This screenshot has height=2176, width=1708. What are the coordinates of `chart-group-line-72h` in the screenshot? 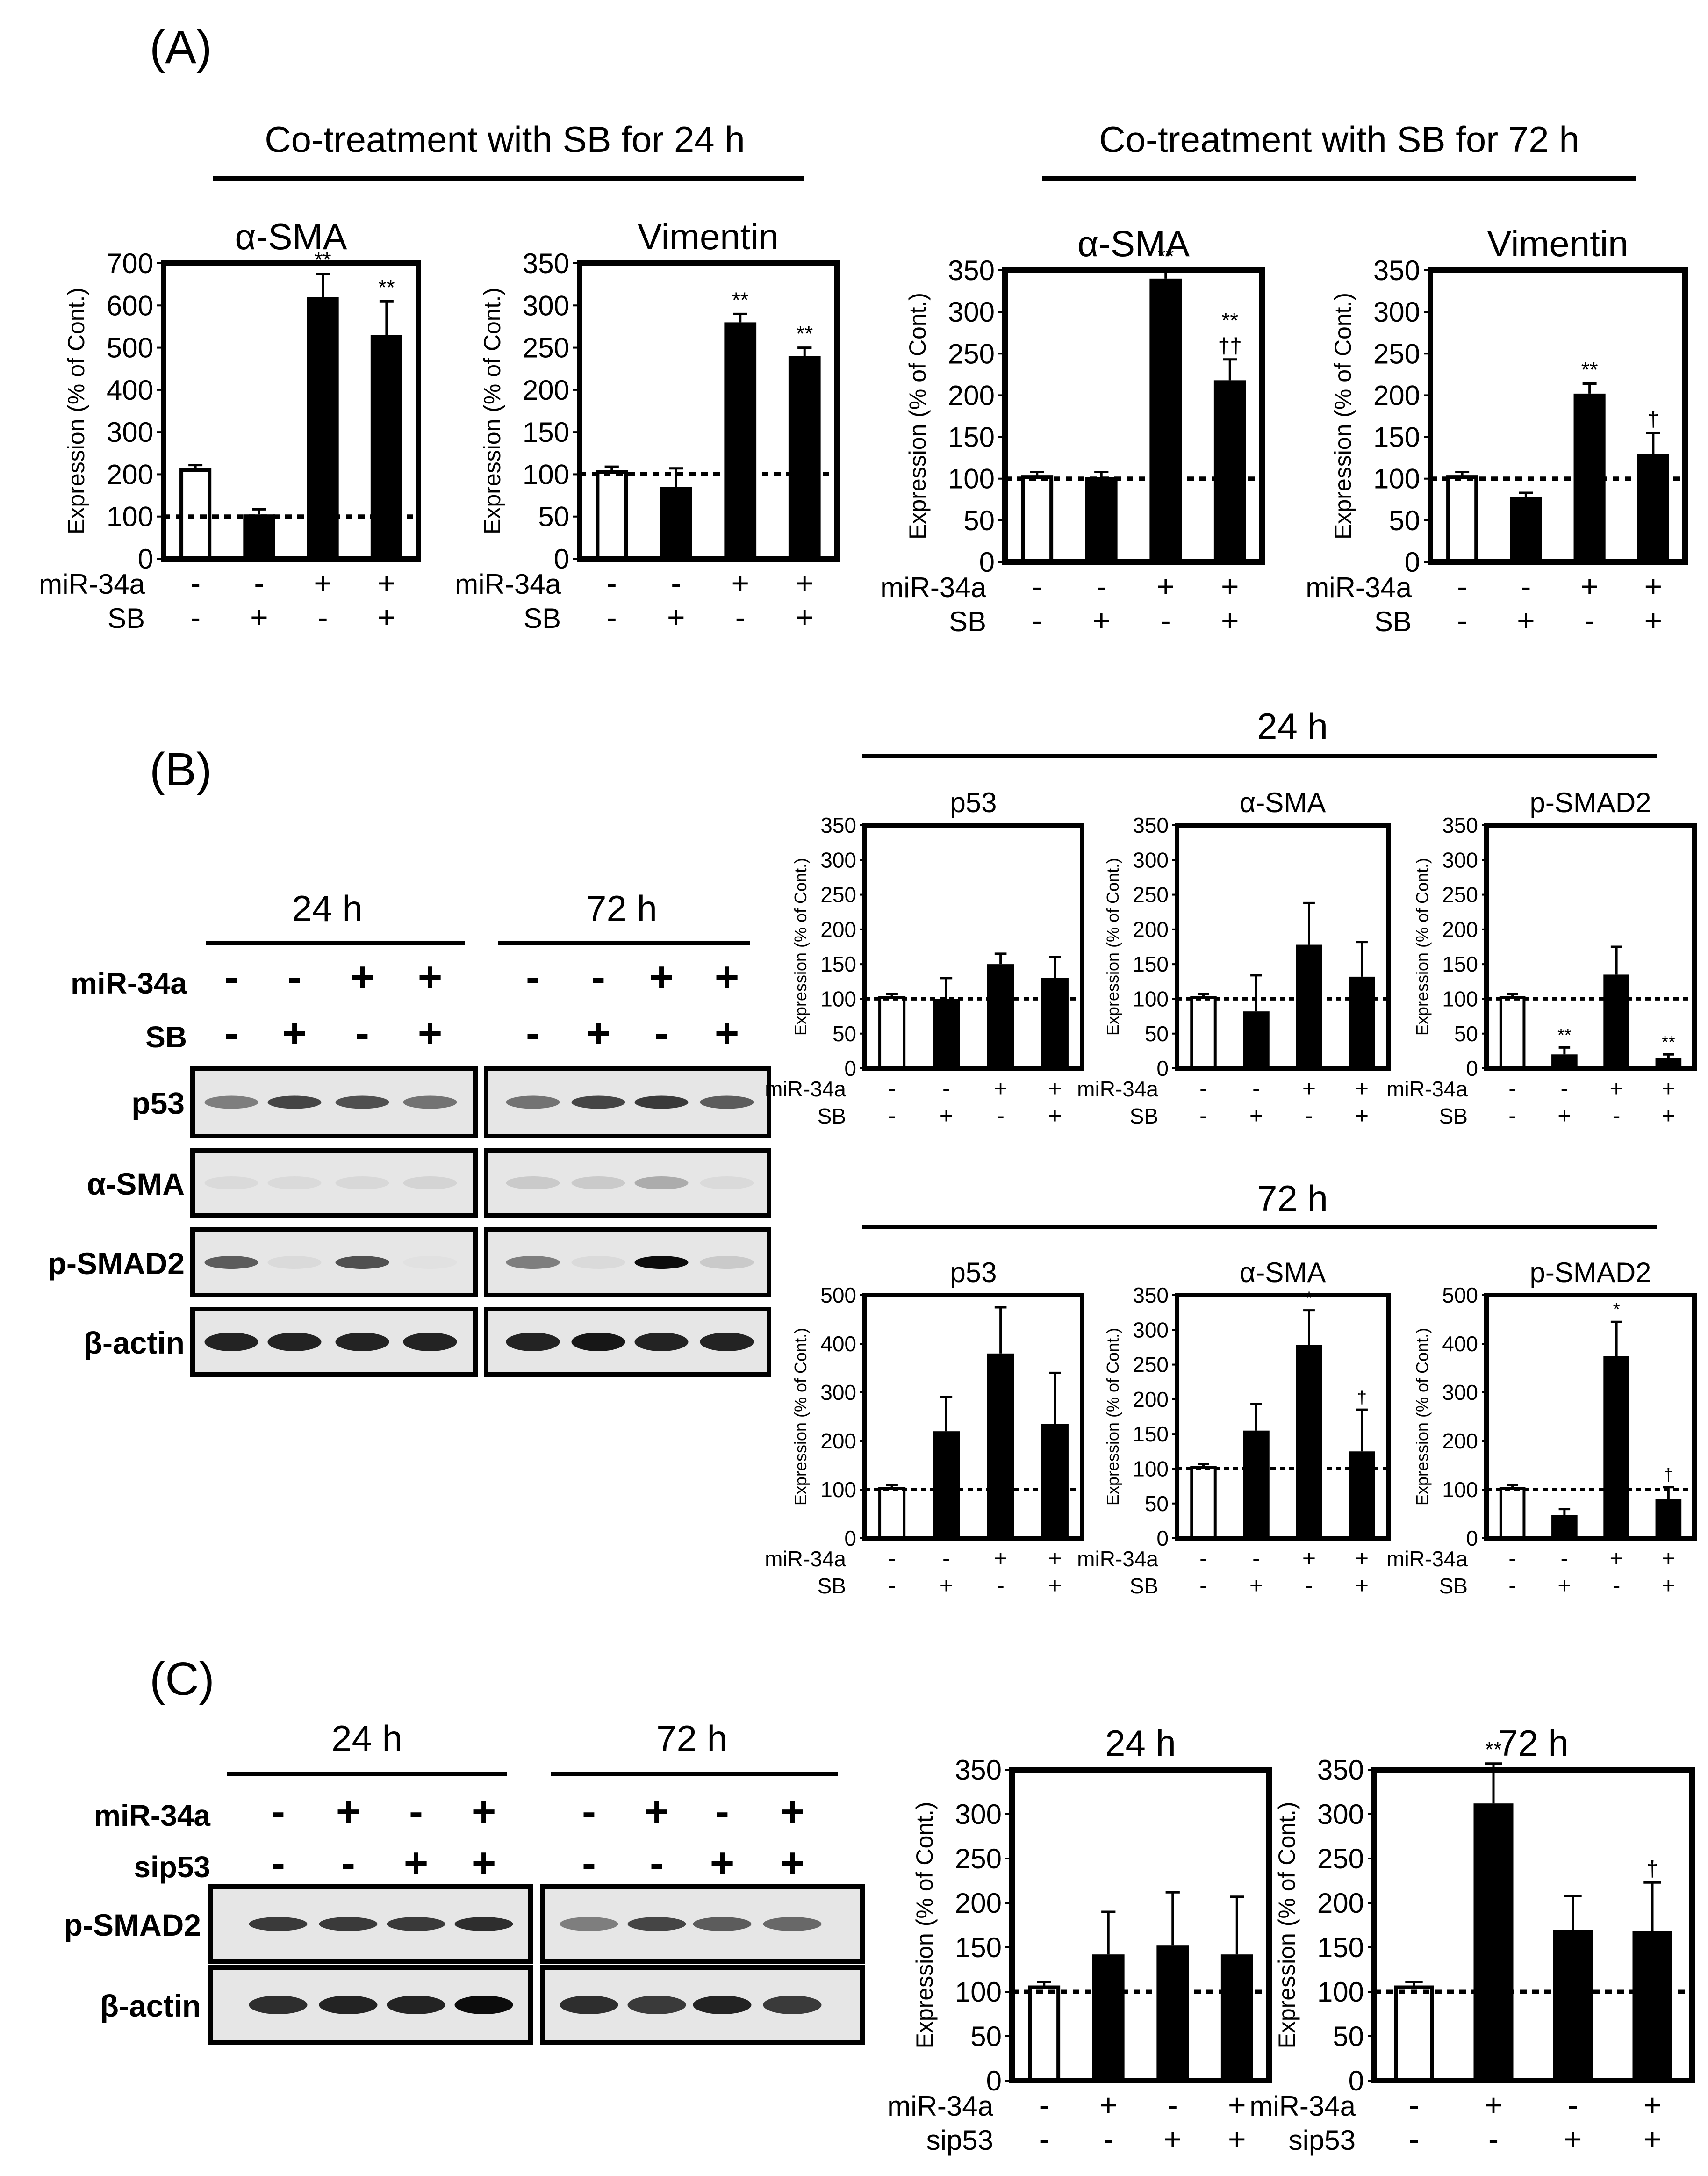 It's located at (1259, 1227).